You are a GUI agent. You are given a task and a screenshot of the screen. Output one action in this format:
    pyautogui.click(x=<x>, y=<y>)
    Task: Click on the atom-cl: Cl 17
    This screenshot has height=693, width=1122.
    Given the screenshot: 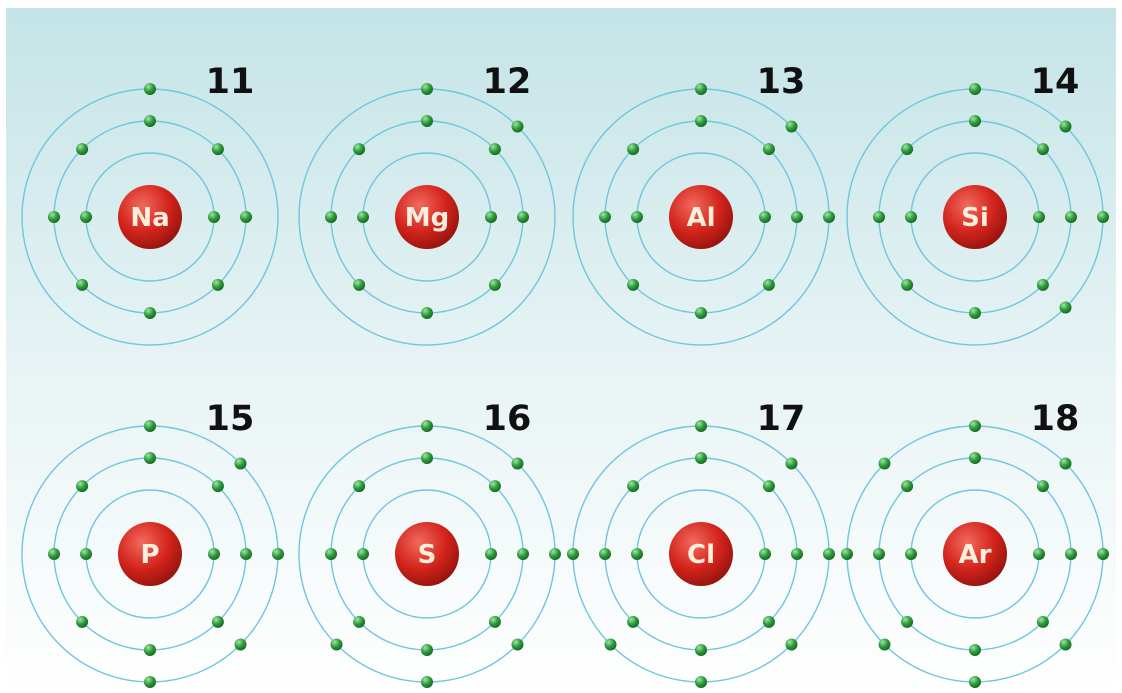 What is the action you would take?
    pyautogui.click(x=701, y=543)
    